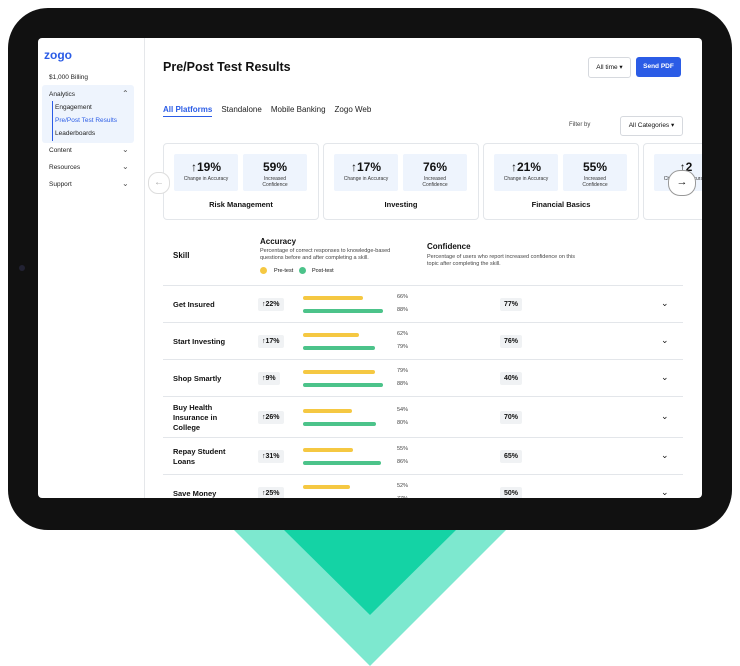  Describe the element at coordinates (511, 492) in the screenshot. I see `confidence-pill: 50%` at that location.